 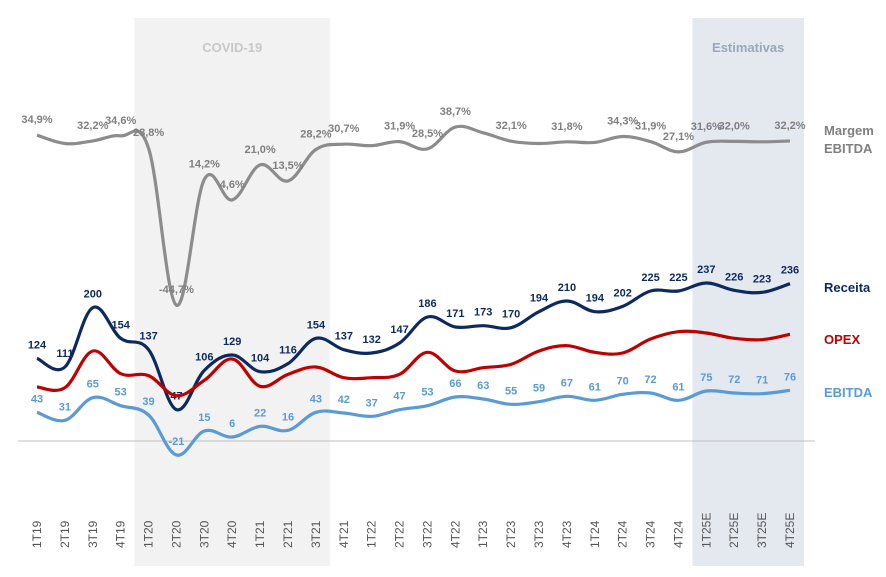 I want to click on data-label: 37, so click(x=372, y=403).